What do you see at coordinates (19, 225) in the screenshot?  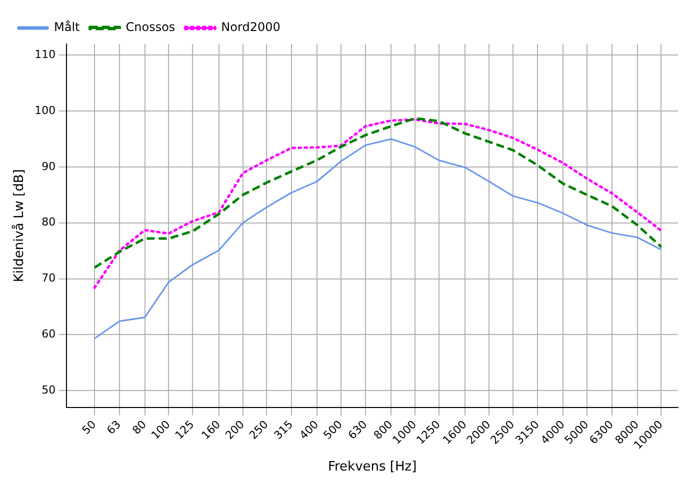 I see `y-axis-title: Kildenivå Lw [dB]` at bounding box center [19, 225].